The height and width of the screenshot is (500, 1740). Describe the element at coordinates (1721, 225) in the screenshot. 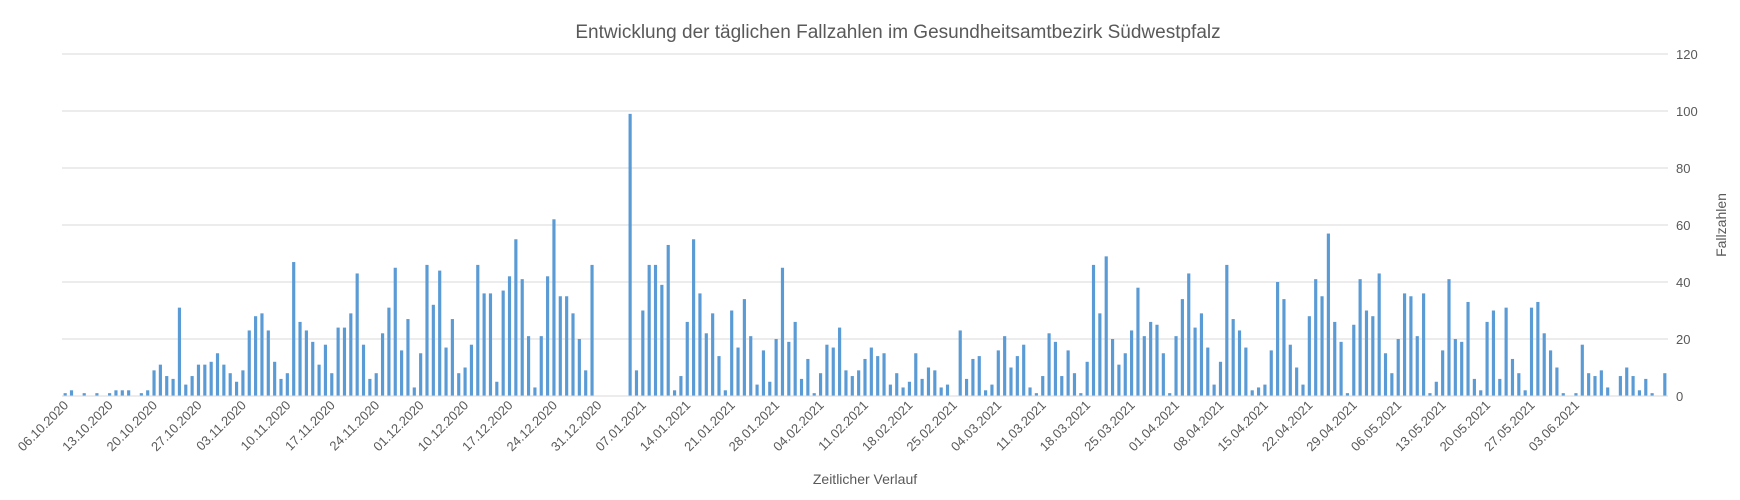

I see `y-axis-label: Fallzahlen` at that location.